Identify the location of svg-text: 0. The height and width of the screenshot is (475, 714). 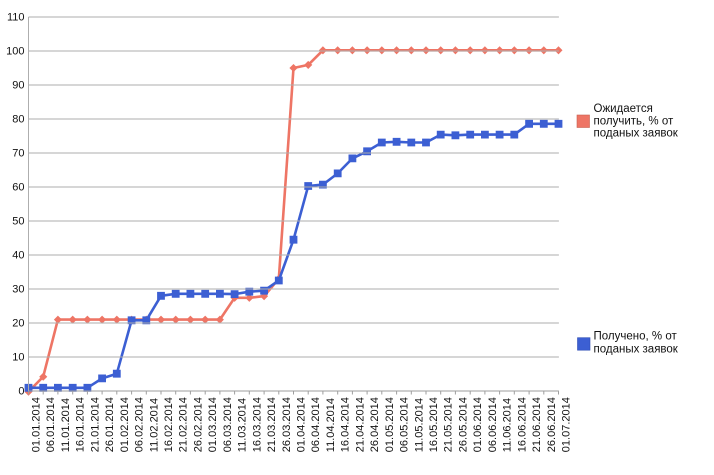
(21, 391).